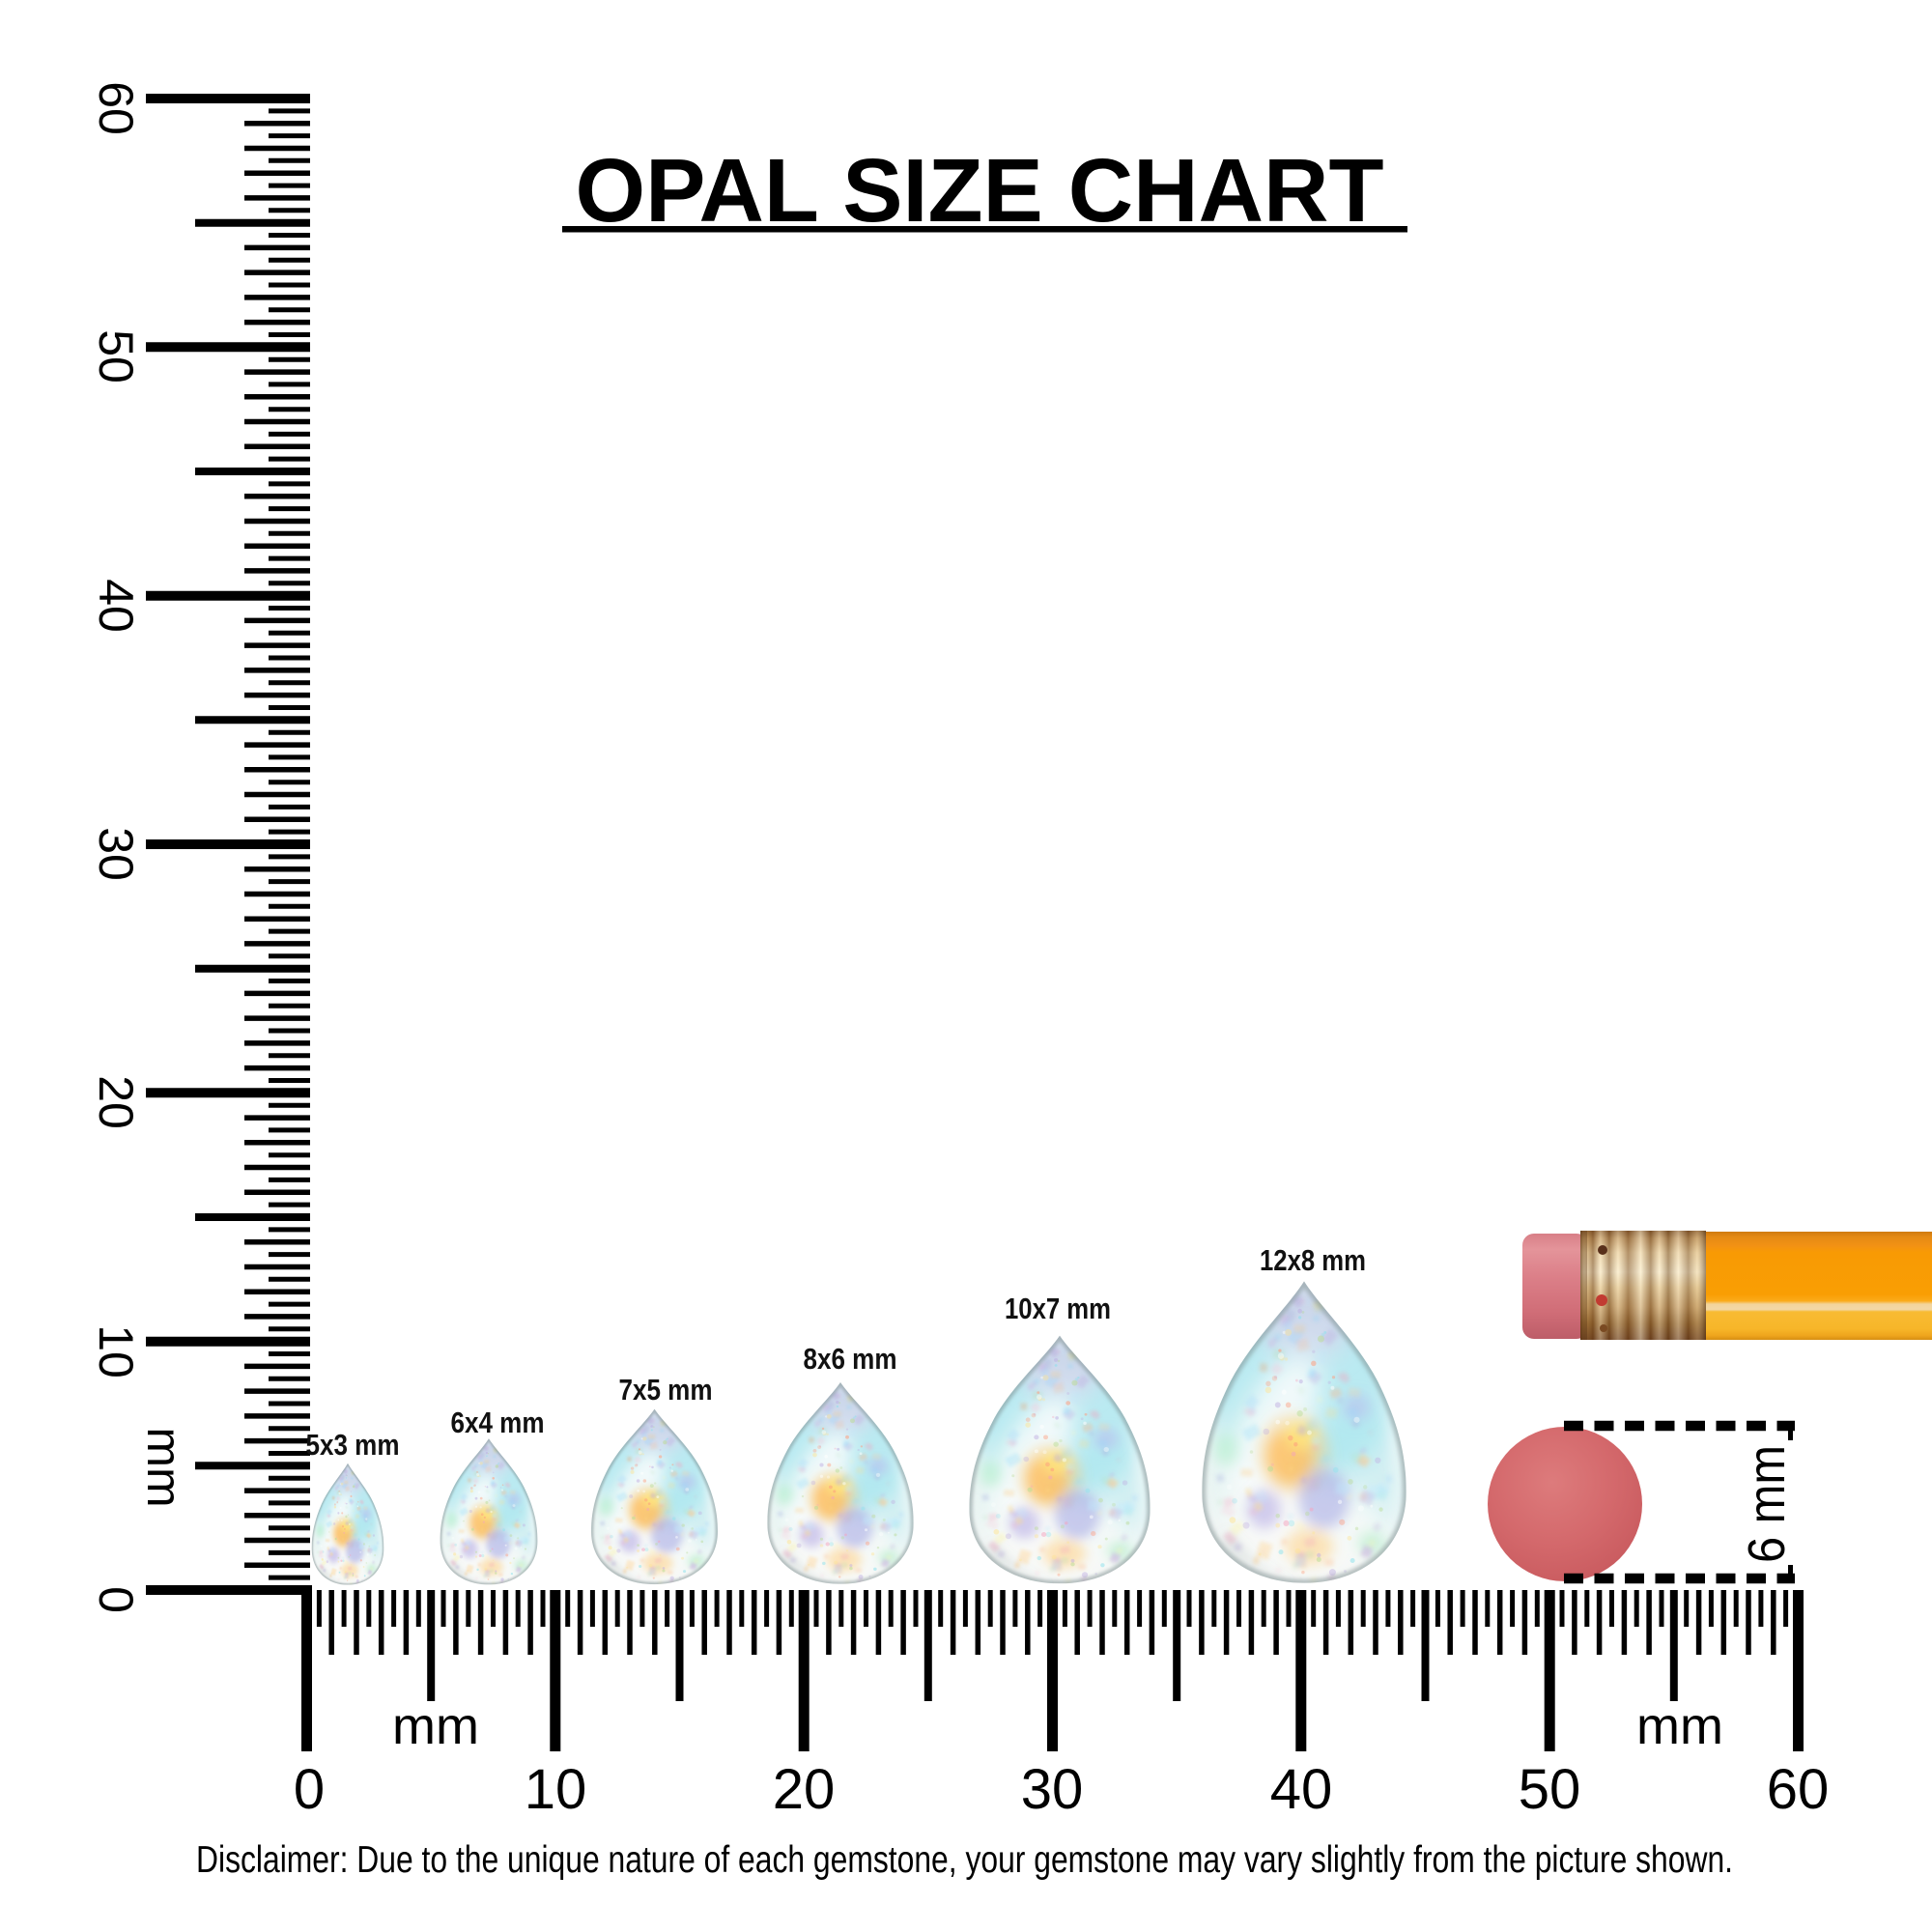 Image resolution: width=1932 pixels, height=1932 pixels. Describe the element at coordinates (1767, 1504) in the screenshot. I see `svg-text: 6 mm` at that location.